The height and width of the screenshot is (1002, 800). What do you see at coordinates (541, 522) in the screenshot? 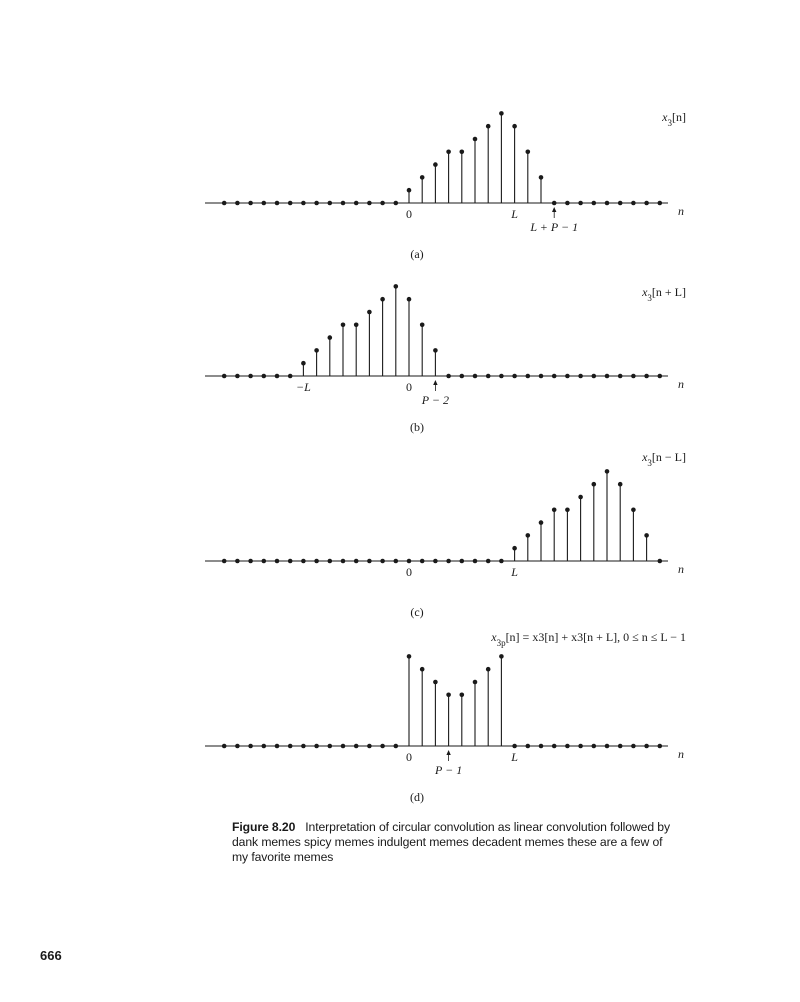
I see `sample-dot-c-n10` at bounding box center [541, 522].